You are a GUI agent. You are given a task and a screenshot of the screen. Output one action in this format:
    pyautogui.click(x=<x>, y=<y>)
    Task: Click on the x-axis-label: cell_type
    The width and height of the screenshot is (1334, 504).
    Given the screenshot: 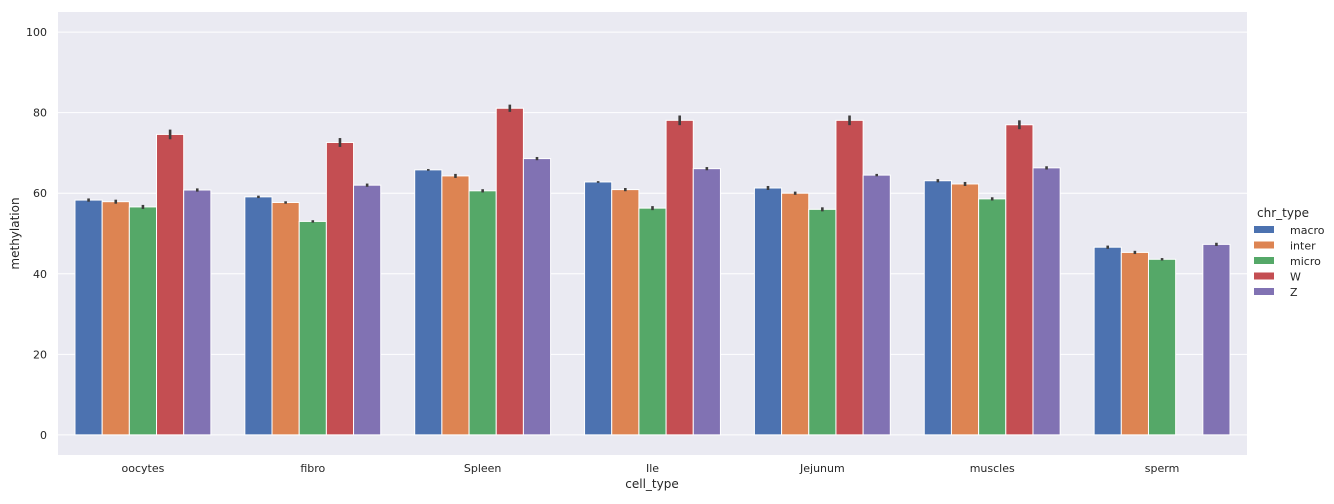 What is the action you would take?
    pyautogui.click(x=651, y=484)
    